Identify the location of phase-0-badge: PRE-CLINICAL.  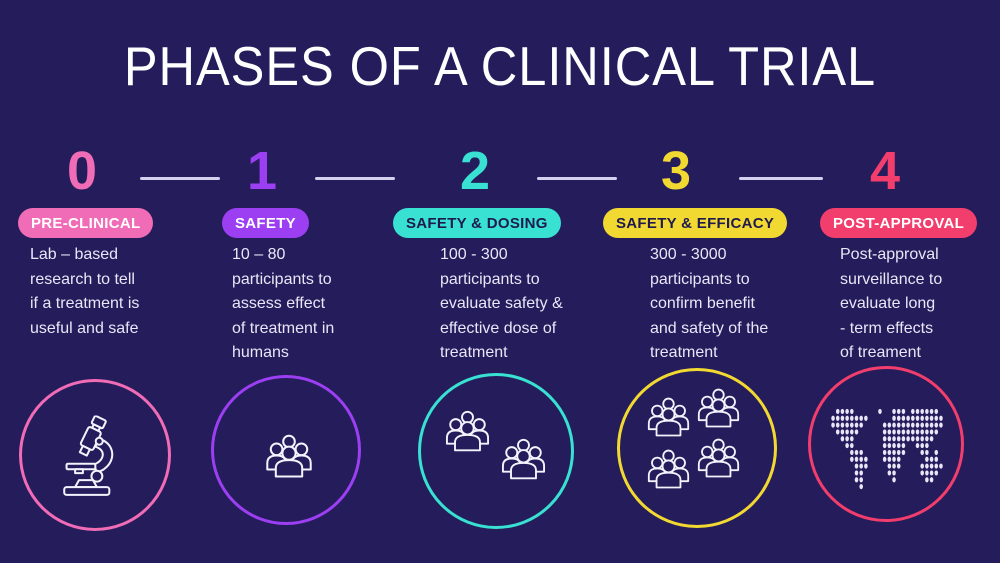
(86, 223).